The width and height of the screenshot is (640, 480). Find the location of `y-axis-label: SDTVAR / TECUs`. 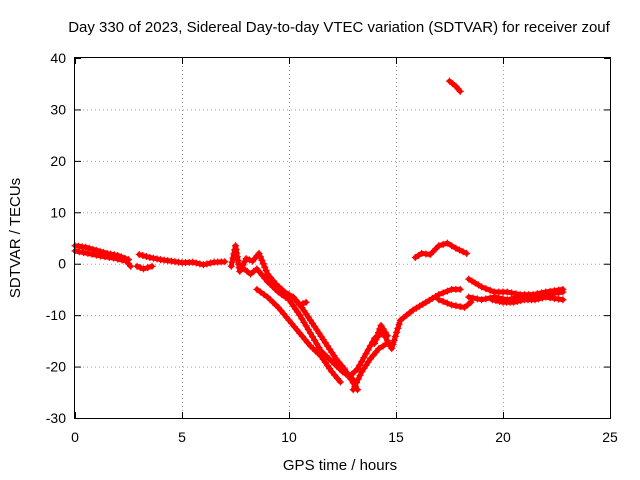

y-axis-label: SDTVAR / TECUs is located at coordinates (15, 238).